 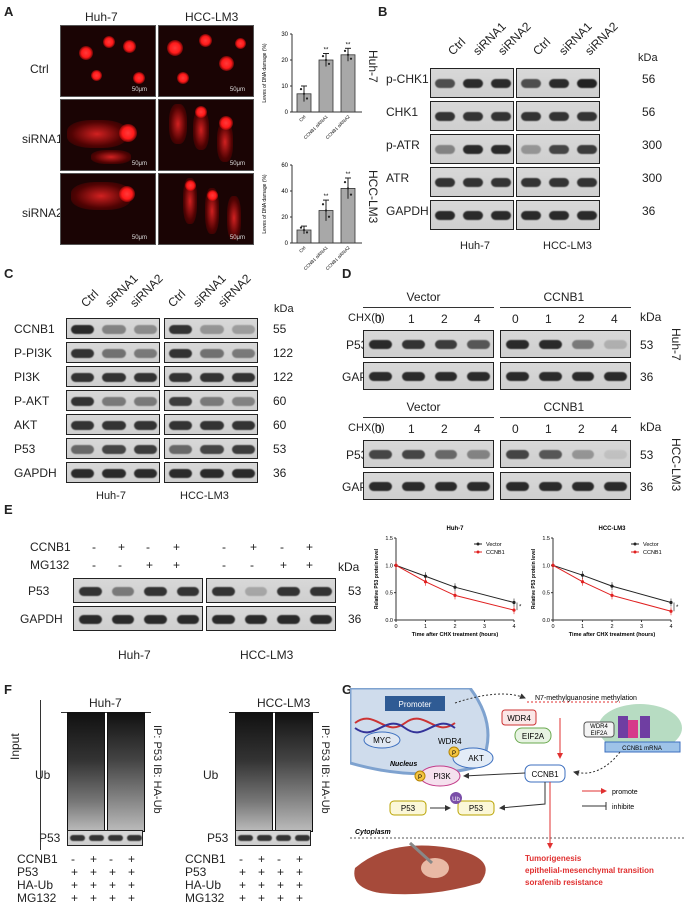 What do you see at coordinates (280, 401) in the screenshot?
I see `blot-row-kda: 60` at bounding box center [280, 401].